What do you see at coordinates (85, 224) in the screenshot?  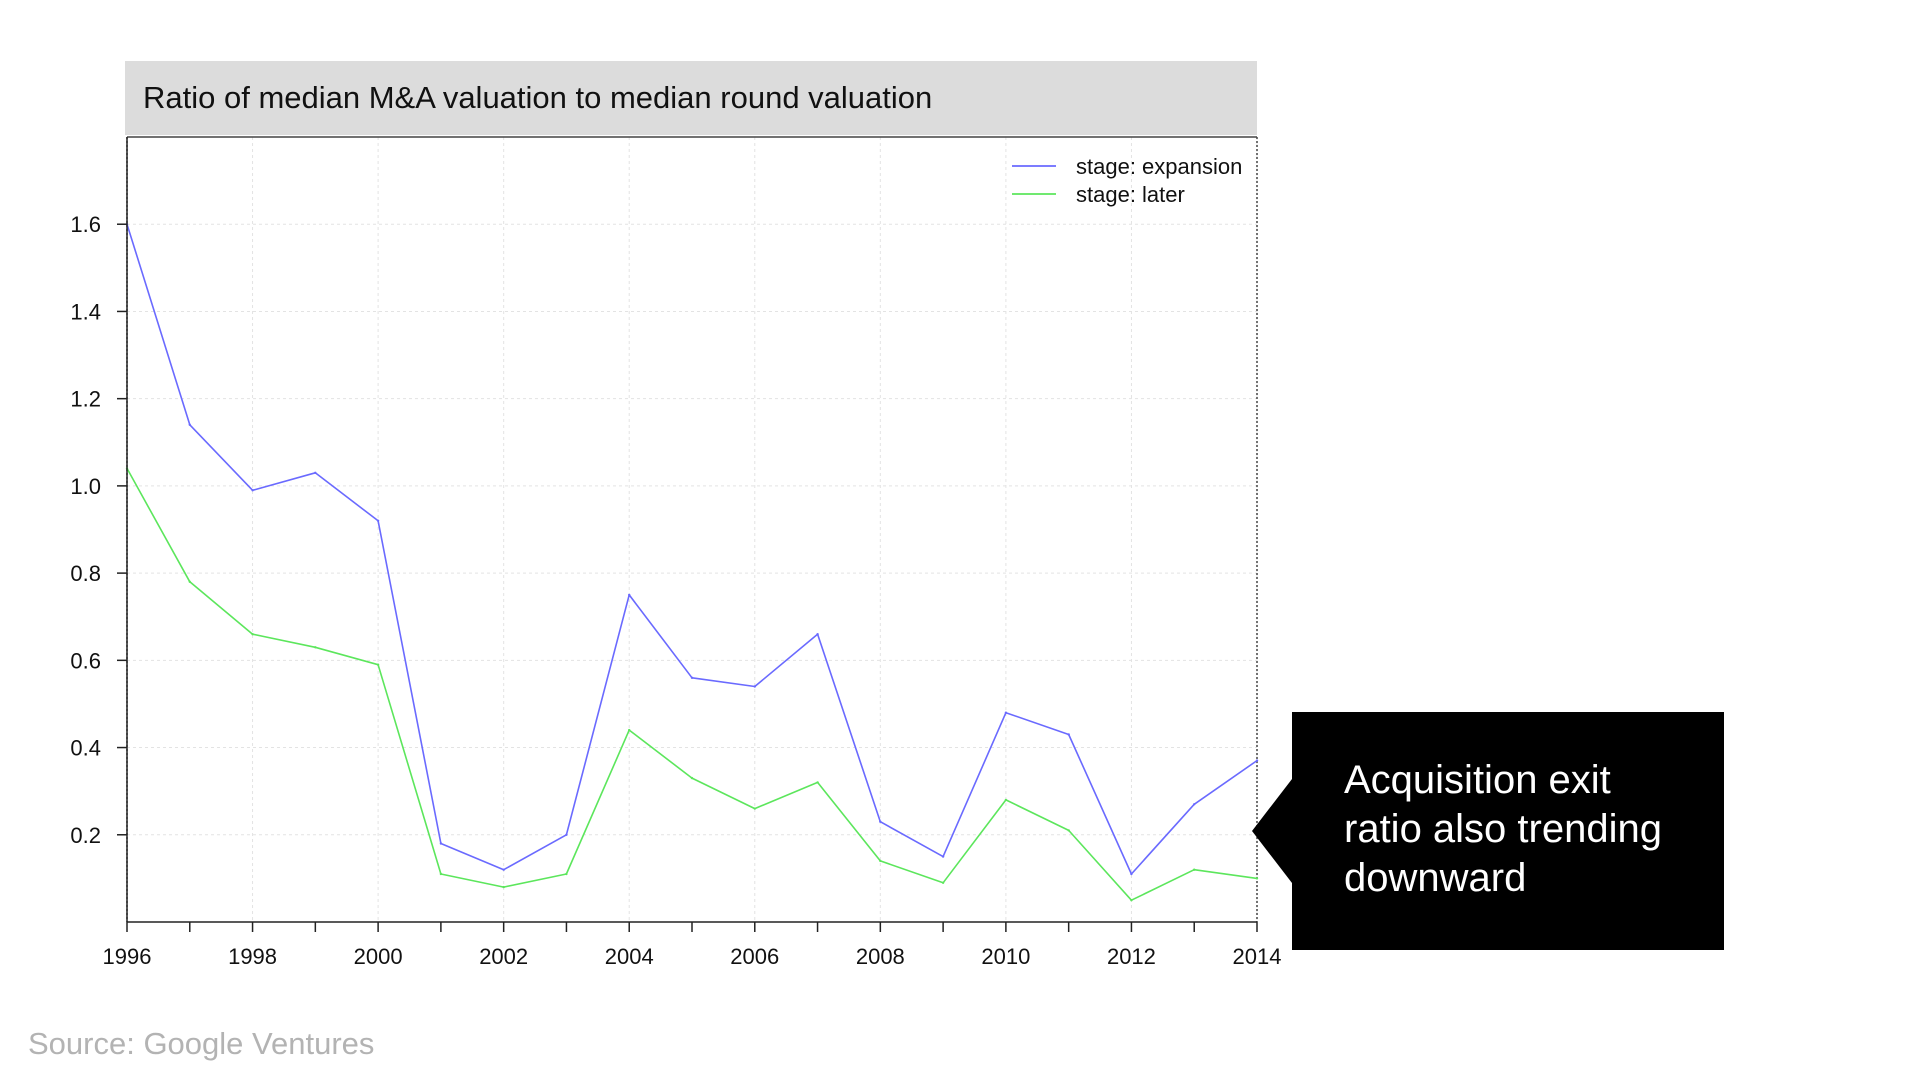 I see `y-tick-label: 1.6` at bounding box center [85, 224].